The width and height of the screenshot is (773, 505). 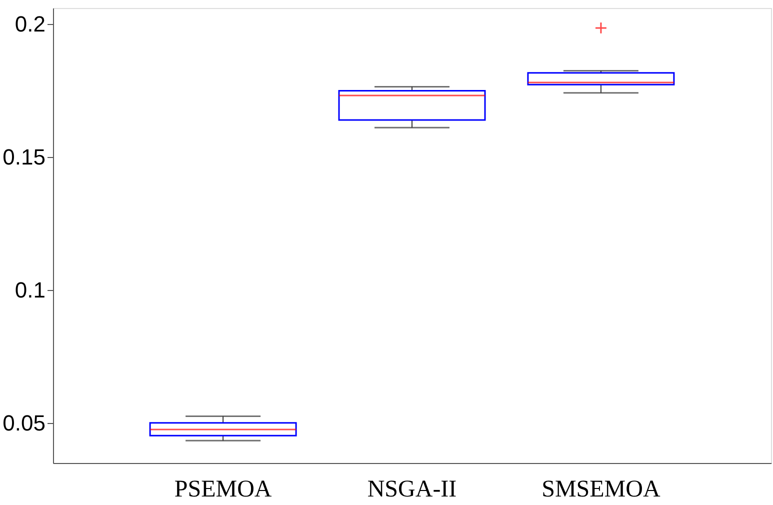 What do you see at coordinates (30, 289) in the screenshot?
I see `y-tick-label: 0.1` at bounding box center [30, 289].